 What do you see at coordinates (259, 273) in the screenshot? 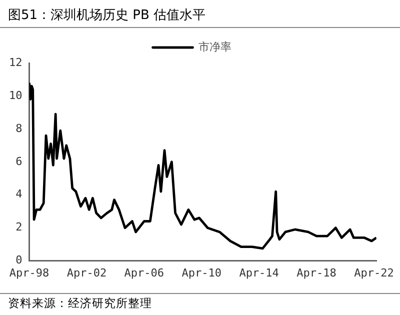
I see `x-tick-label: Apr-14` at bounding box center [259, 273].